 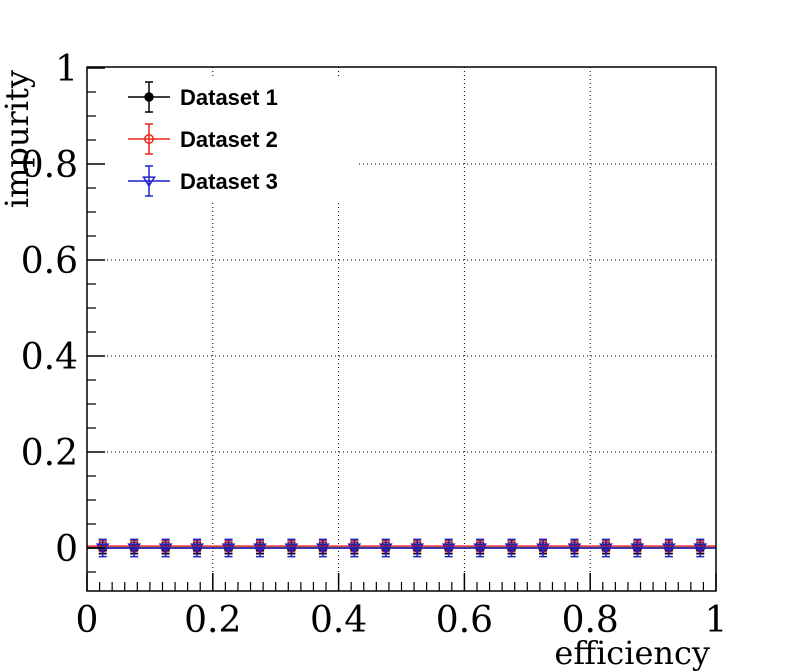 What do you see at coordinates (49, 453) in the screenshot?
I see `y-tick-label: 0.2` at bounding box center [49, 453].